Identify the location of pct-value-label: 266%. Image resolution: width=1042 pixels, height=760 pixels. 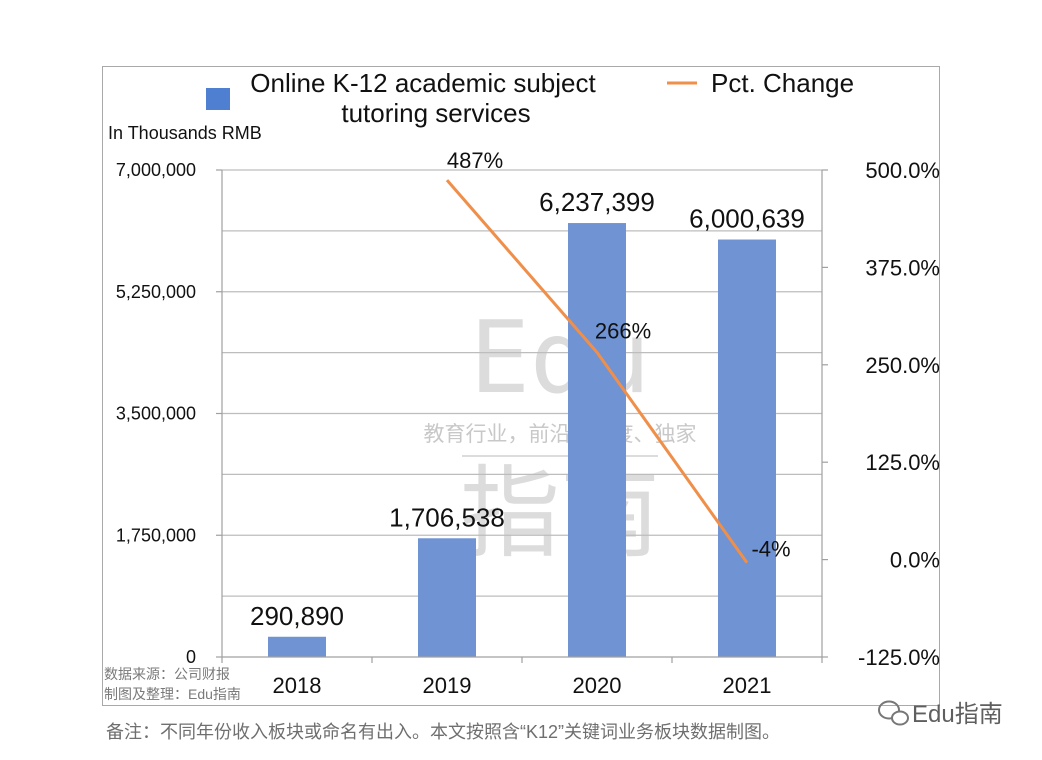
(623, 330).